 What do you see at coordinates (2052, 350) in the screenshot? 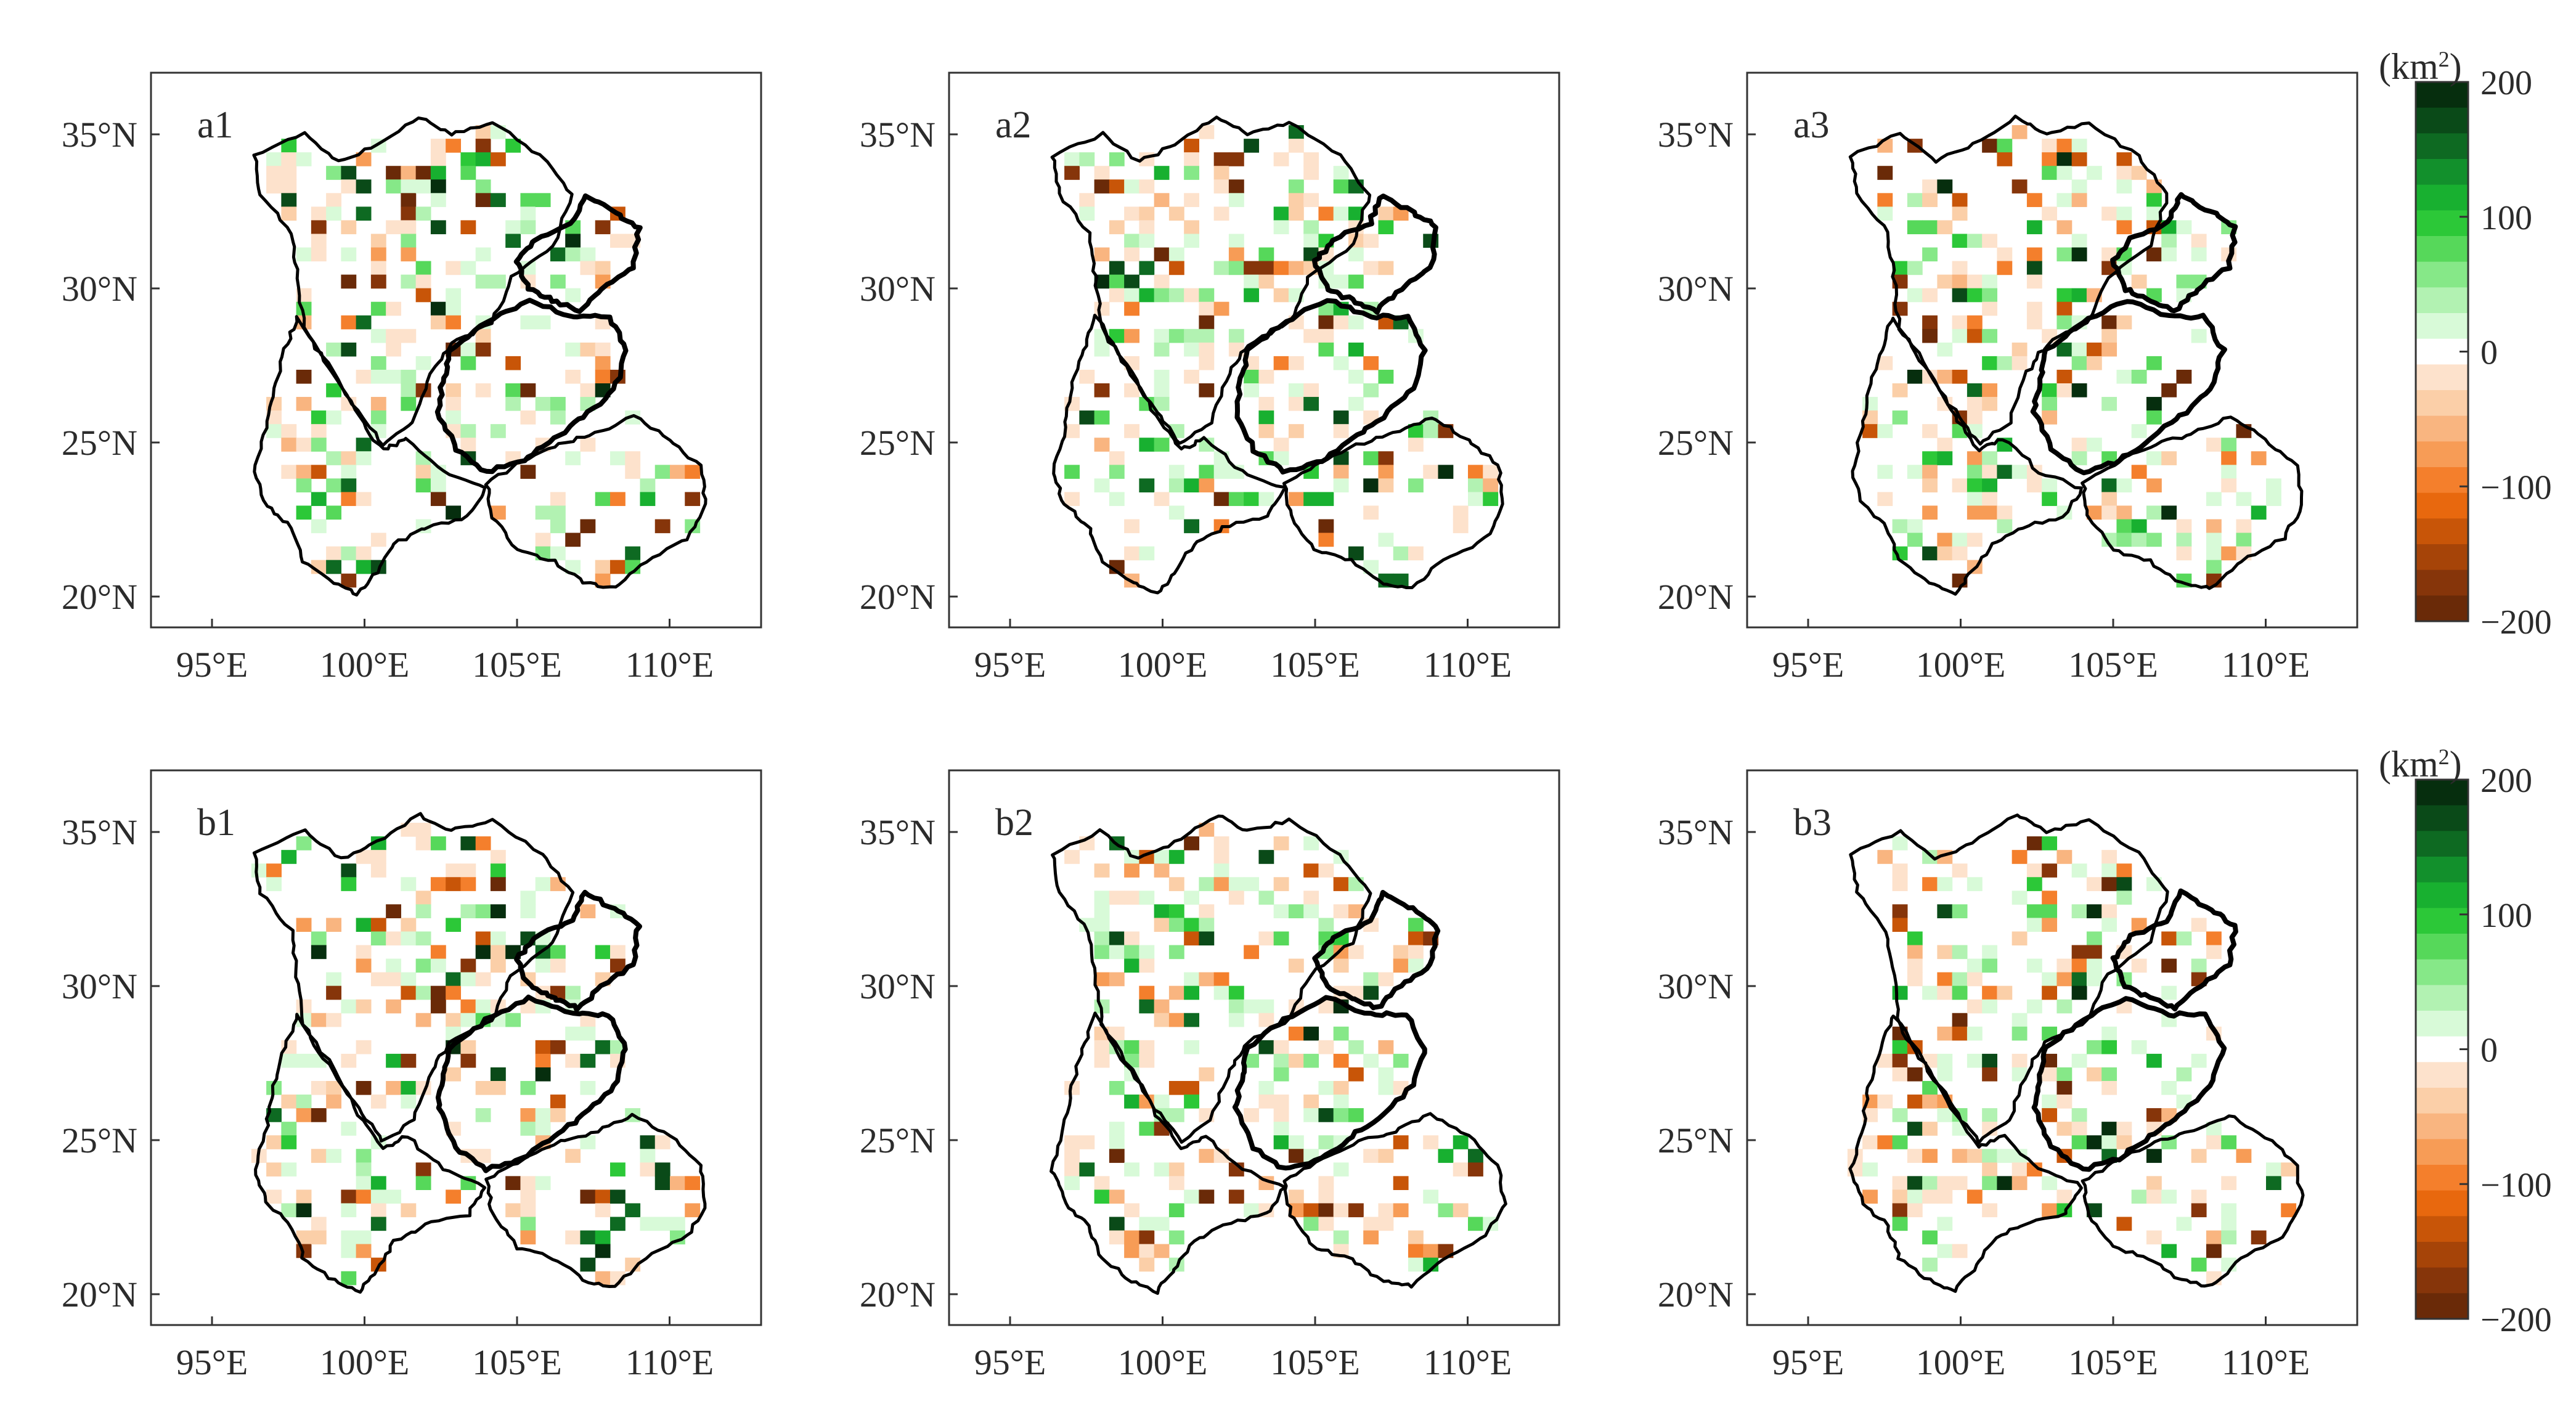
I see `panel-frame` at bounding box center [2052, 350].